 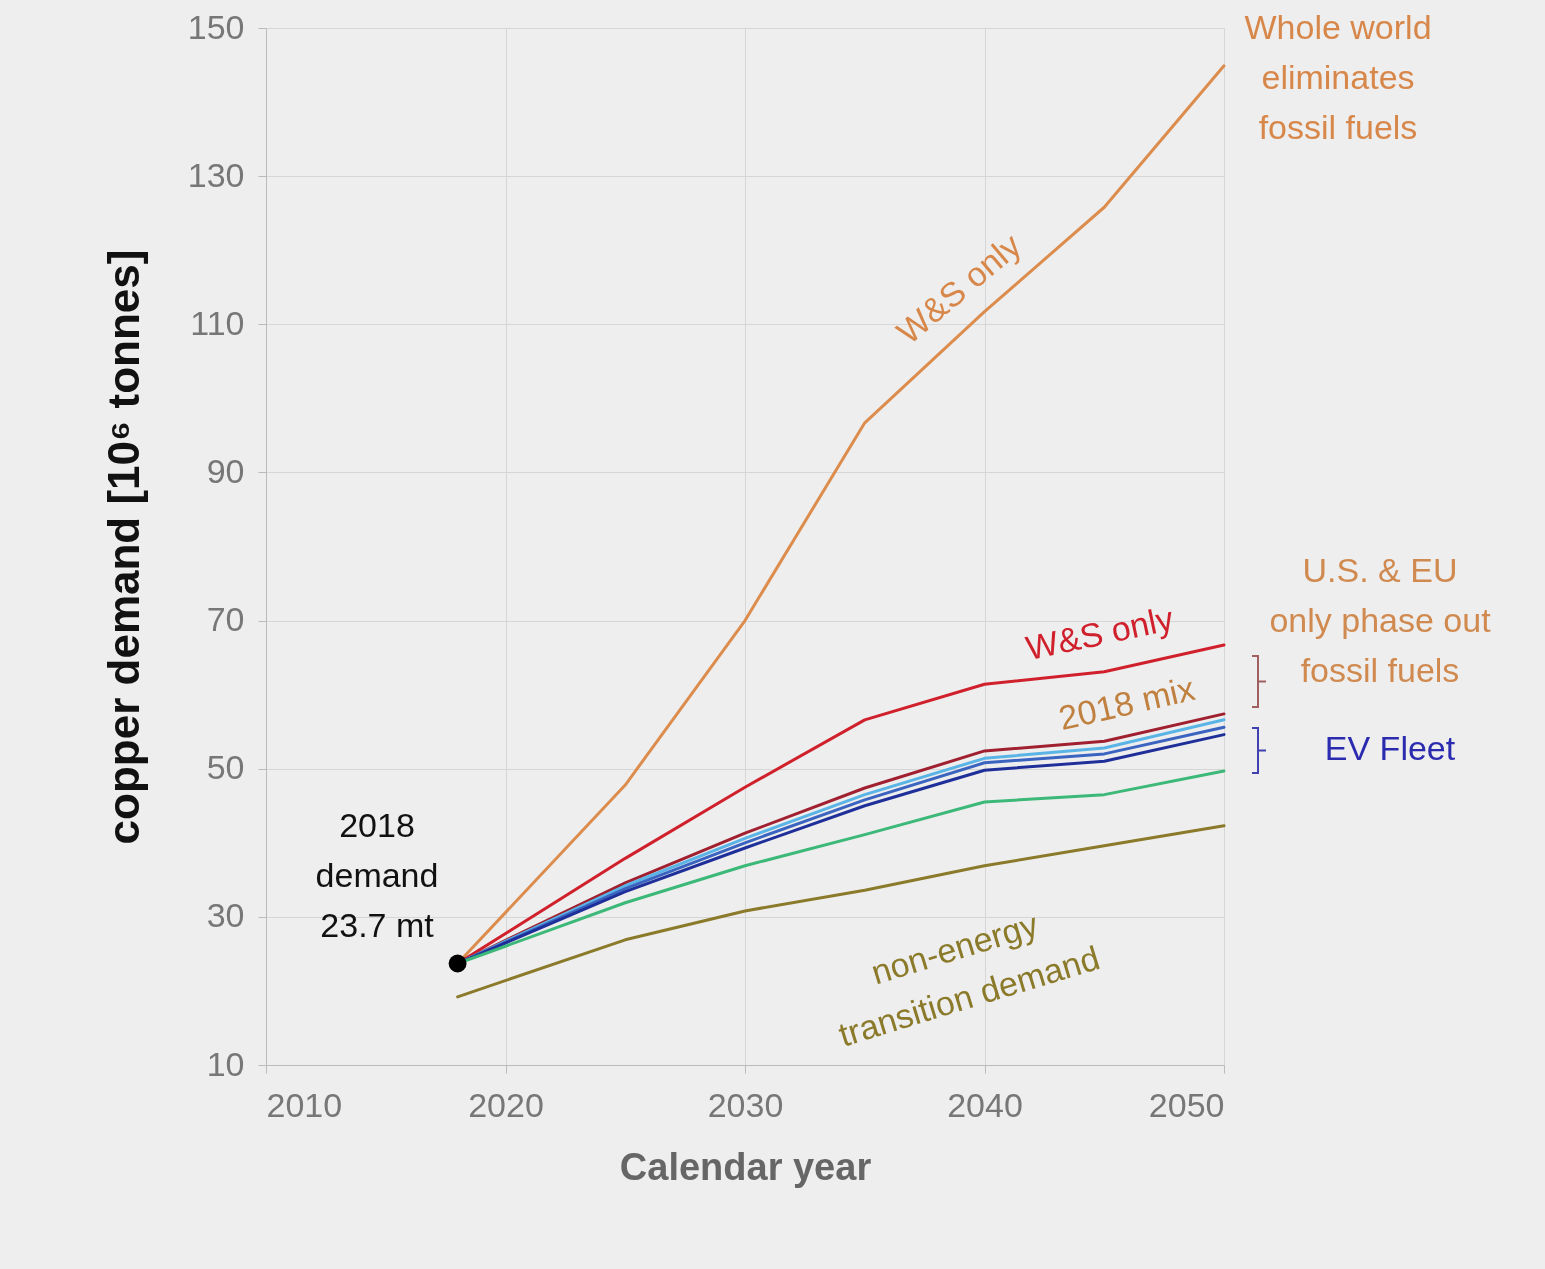 I want to click on annotation: W&S only, so click(x=1099, y=633).